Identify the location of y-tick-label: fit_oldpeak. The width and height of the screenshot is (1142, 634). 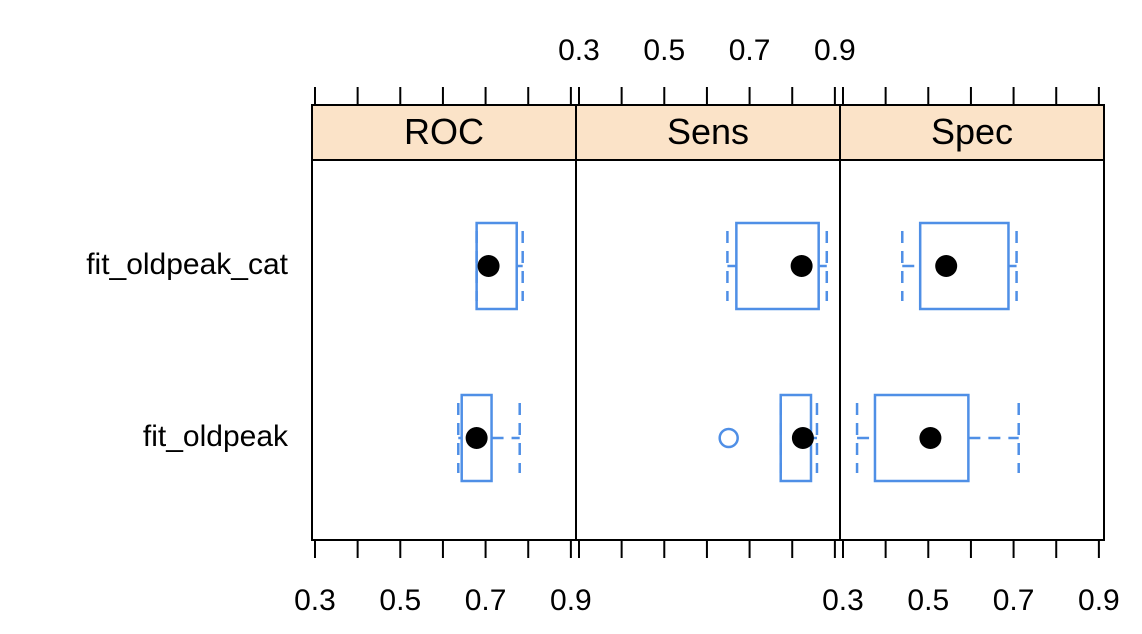
(216, 436).